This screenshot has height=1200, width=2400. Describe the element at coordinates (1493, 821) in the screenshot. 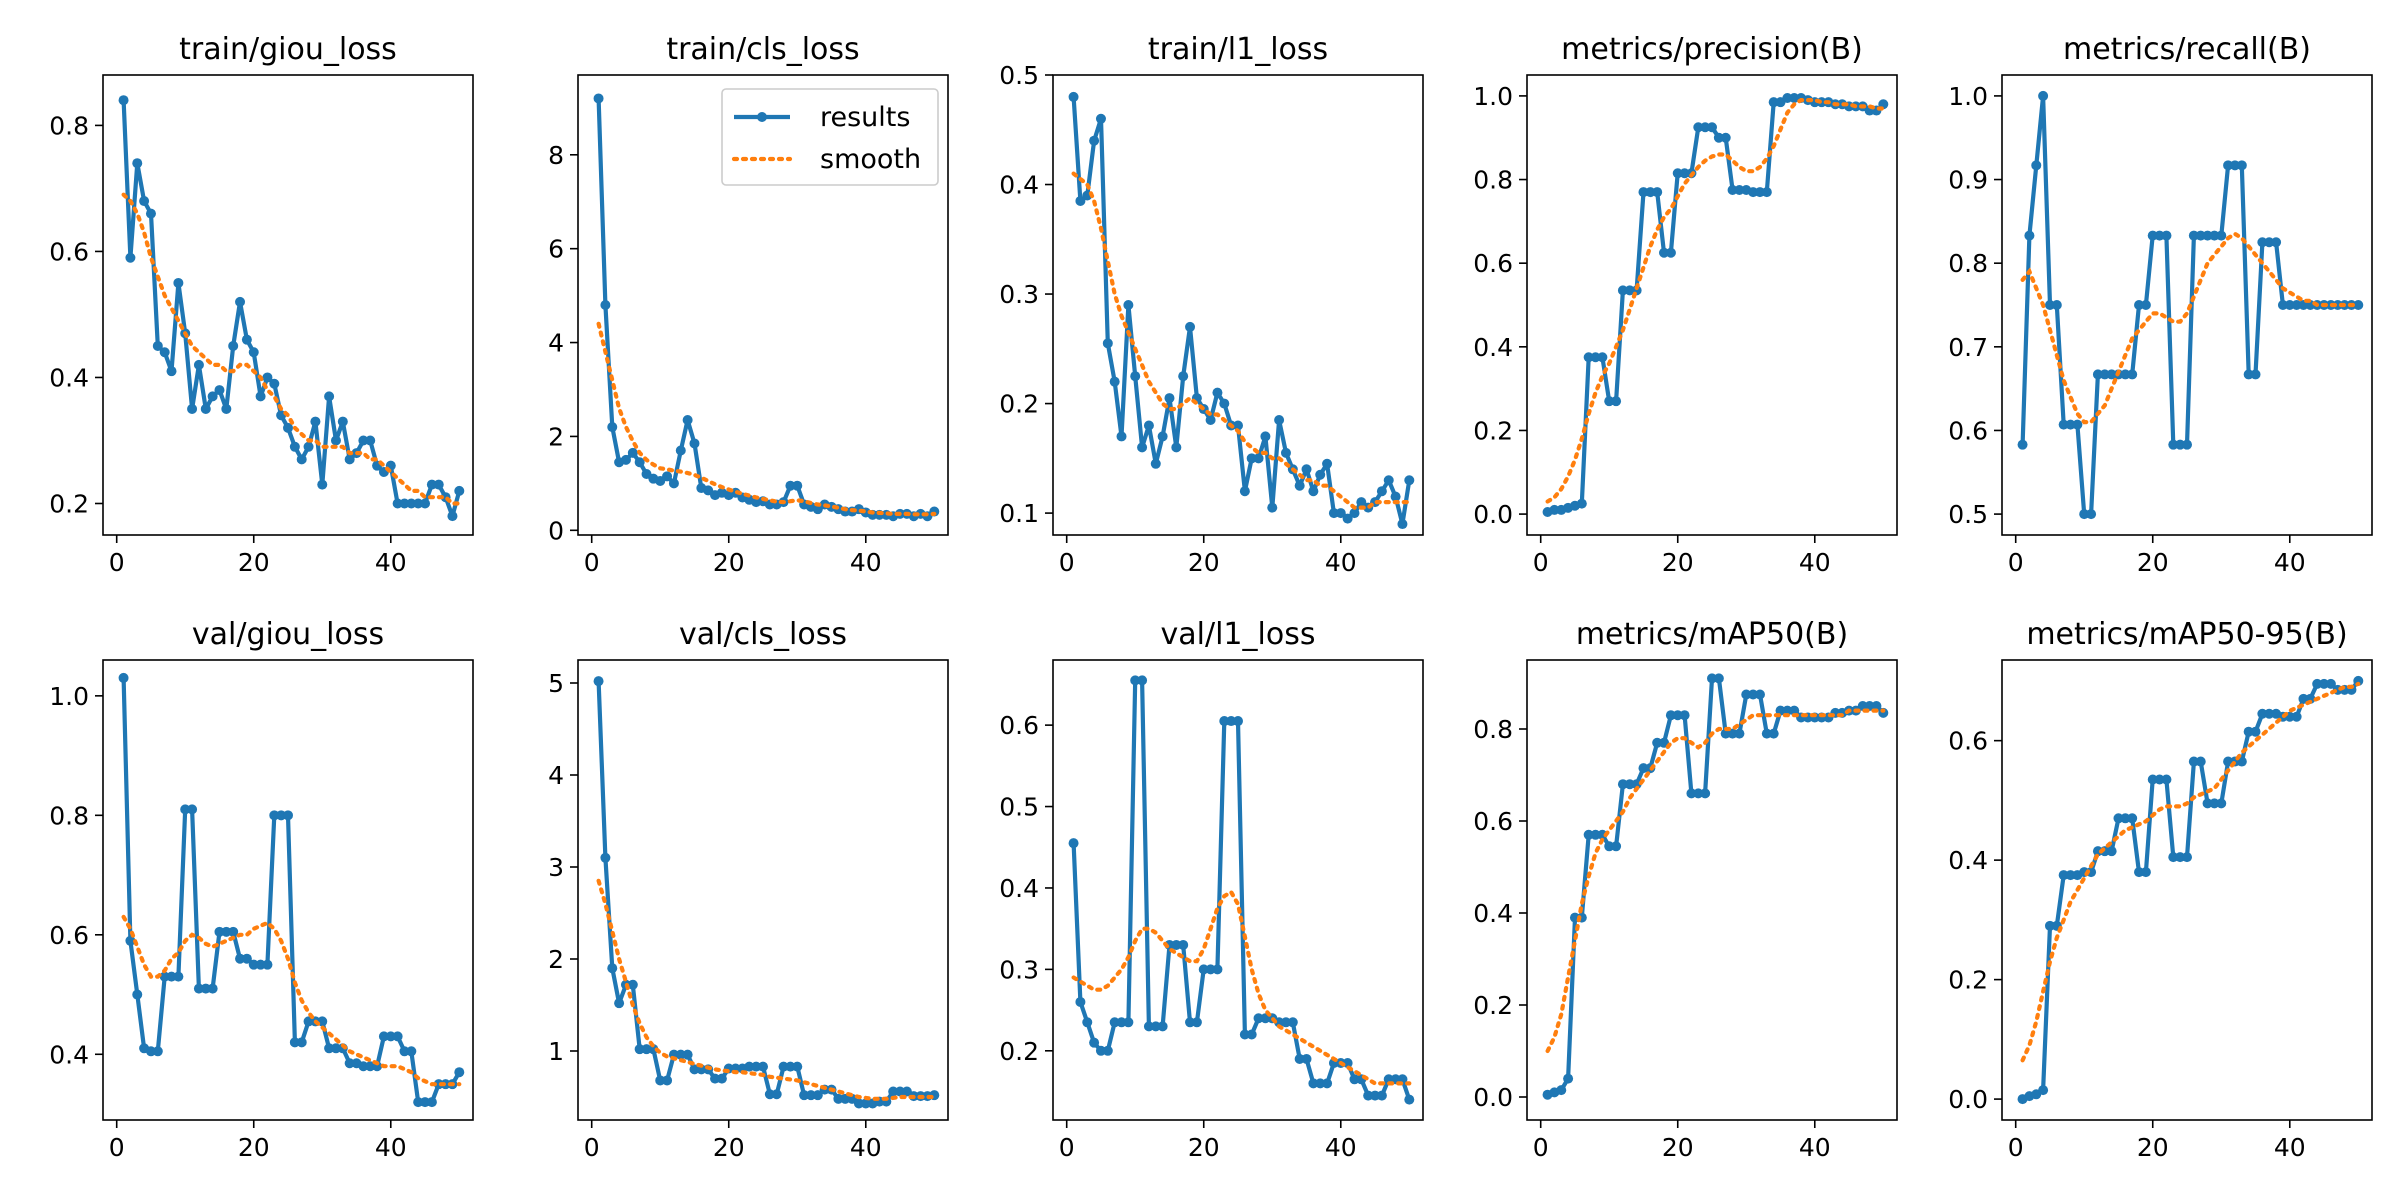

I see `y-tick-label: 0.6` at that location.